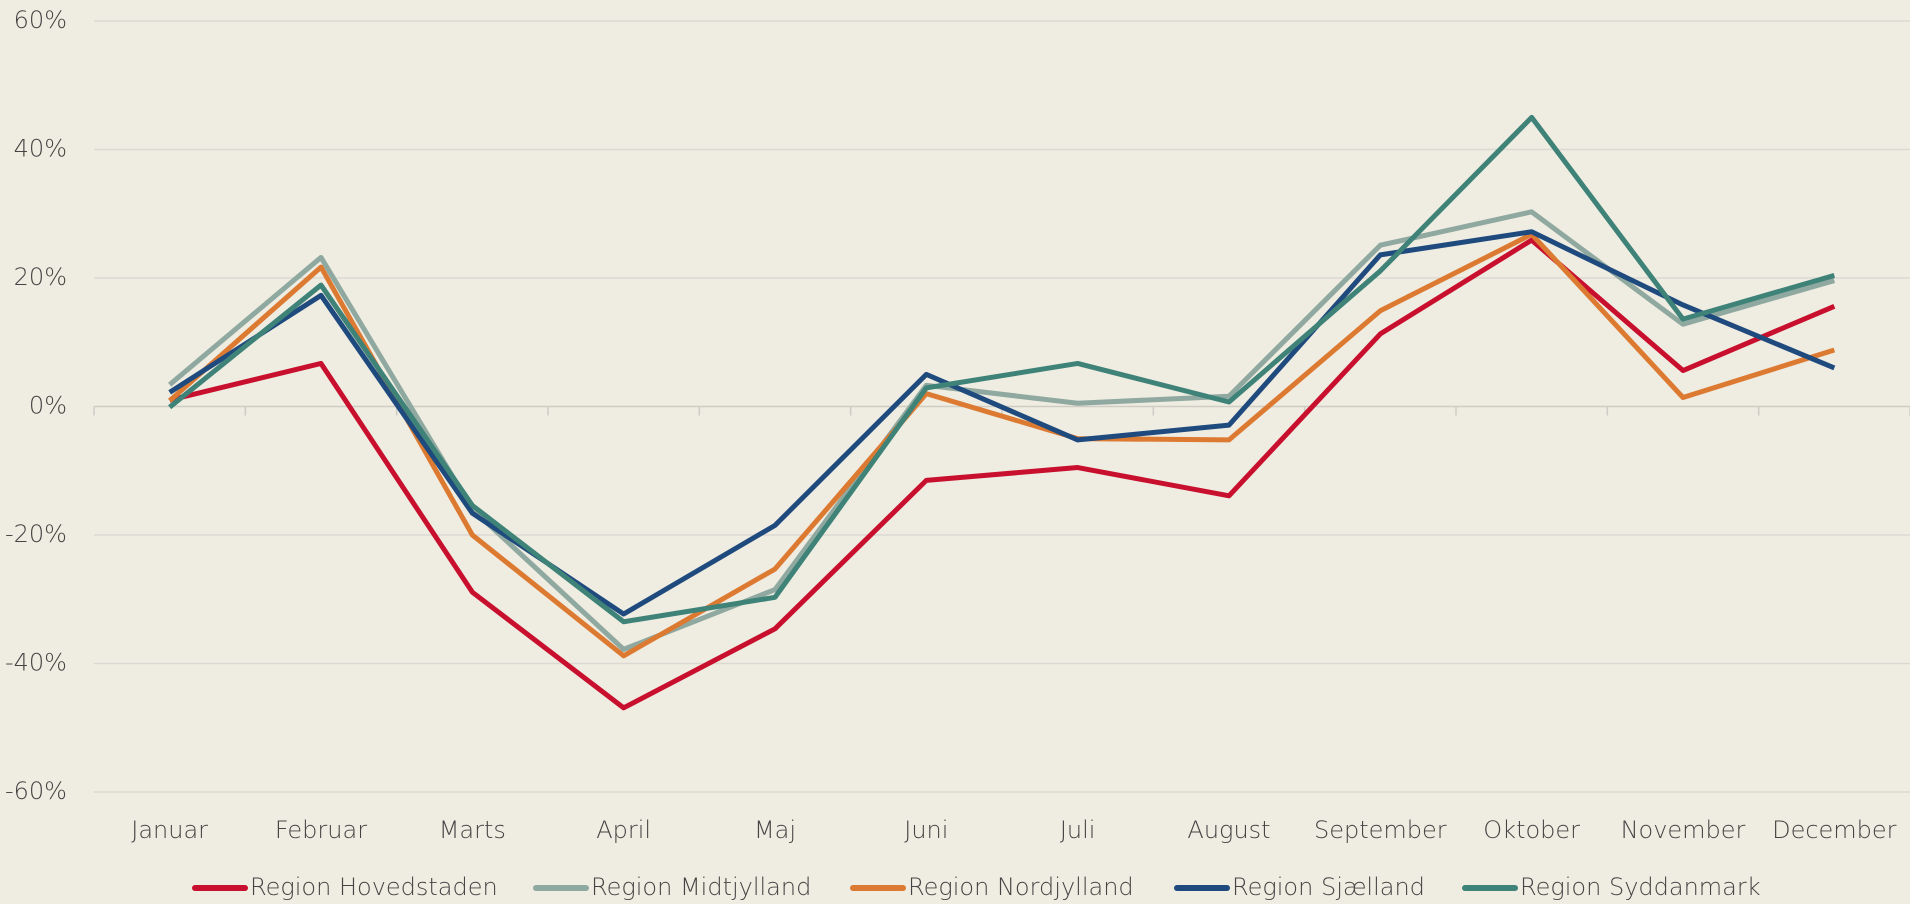 The height and width of the screenshot is (904, 1910). I want to click on y-tick-label: 0%, so click(48, 406).